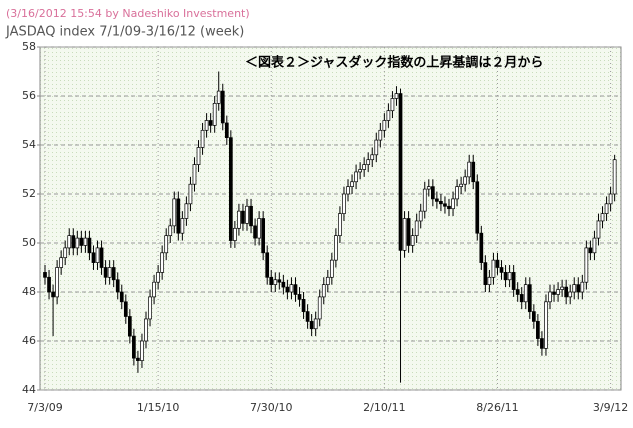  Describe the element at coordinates (29, 242) in the screenshot. I see `y-tick-label: 50` at that location.